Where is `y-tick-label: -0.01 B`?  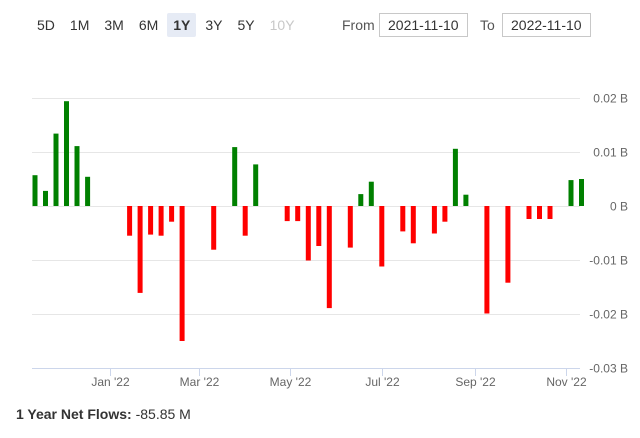
y-tick-label: -0.01 B is located at coordinates (608, 261).